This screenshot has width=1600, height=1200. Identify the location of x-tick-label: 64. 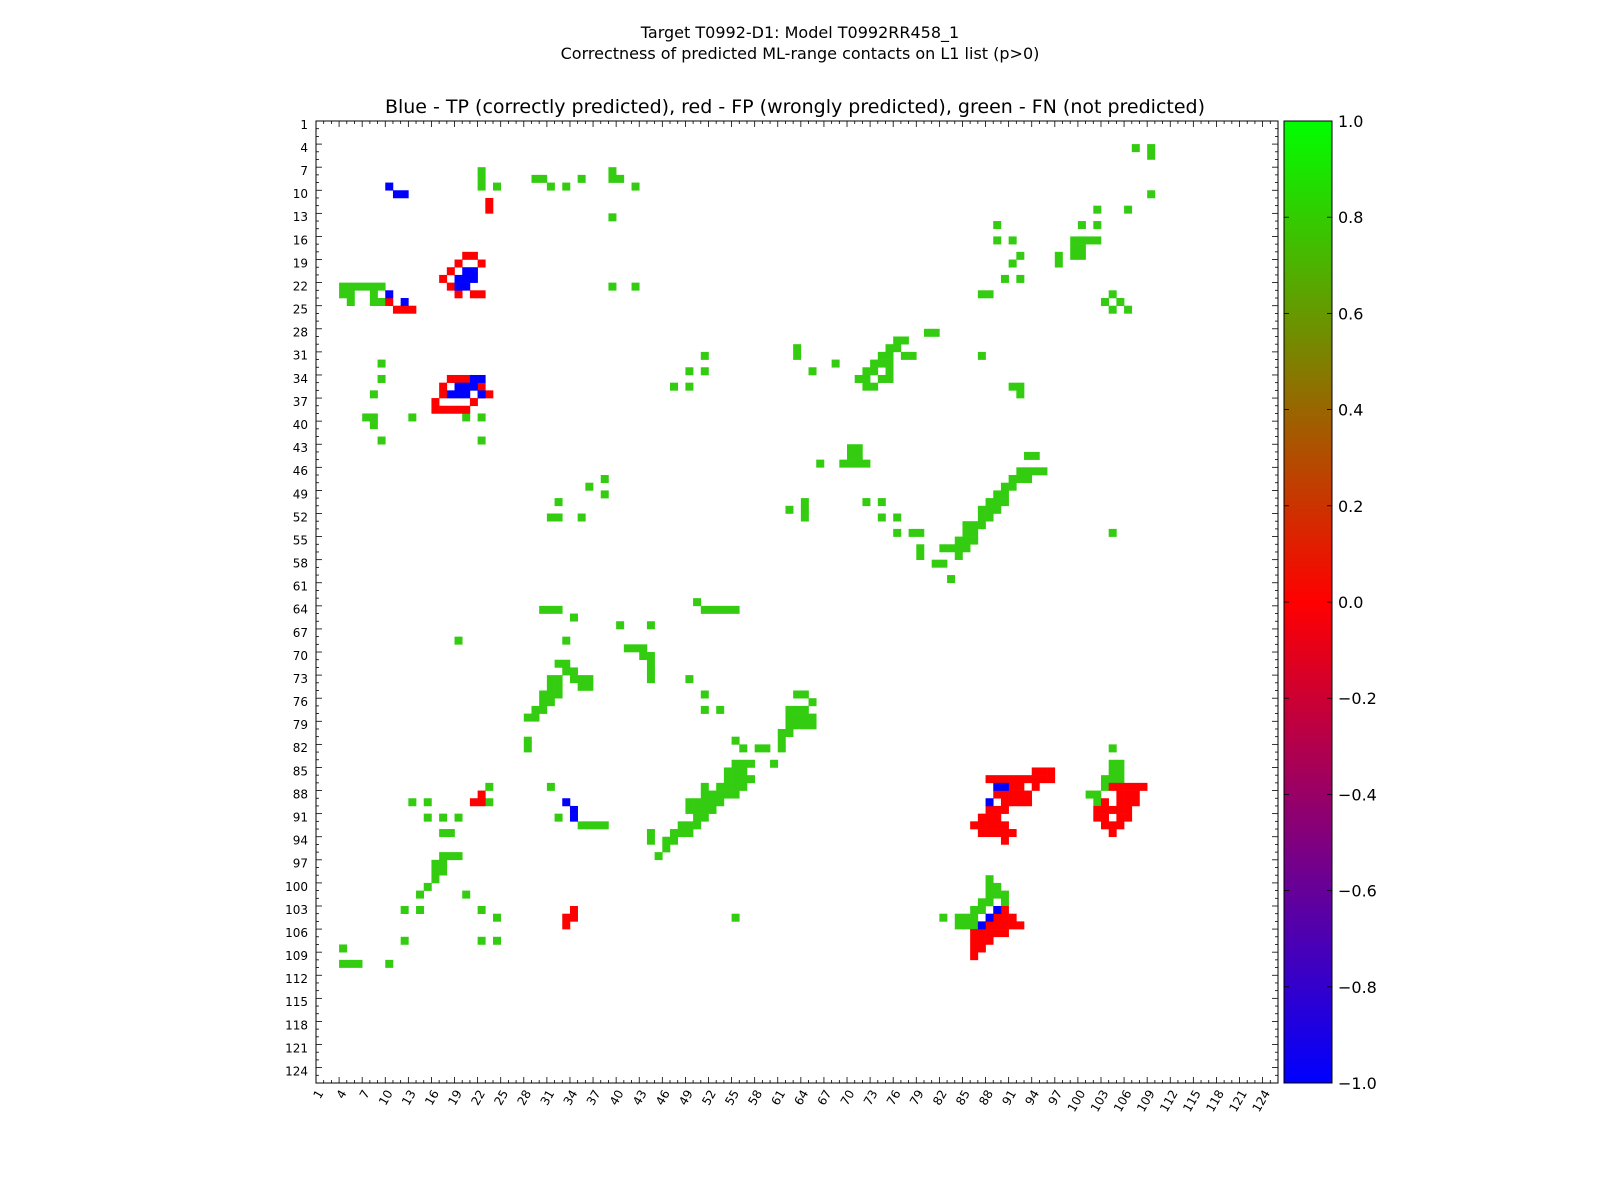
(802, 1098).